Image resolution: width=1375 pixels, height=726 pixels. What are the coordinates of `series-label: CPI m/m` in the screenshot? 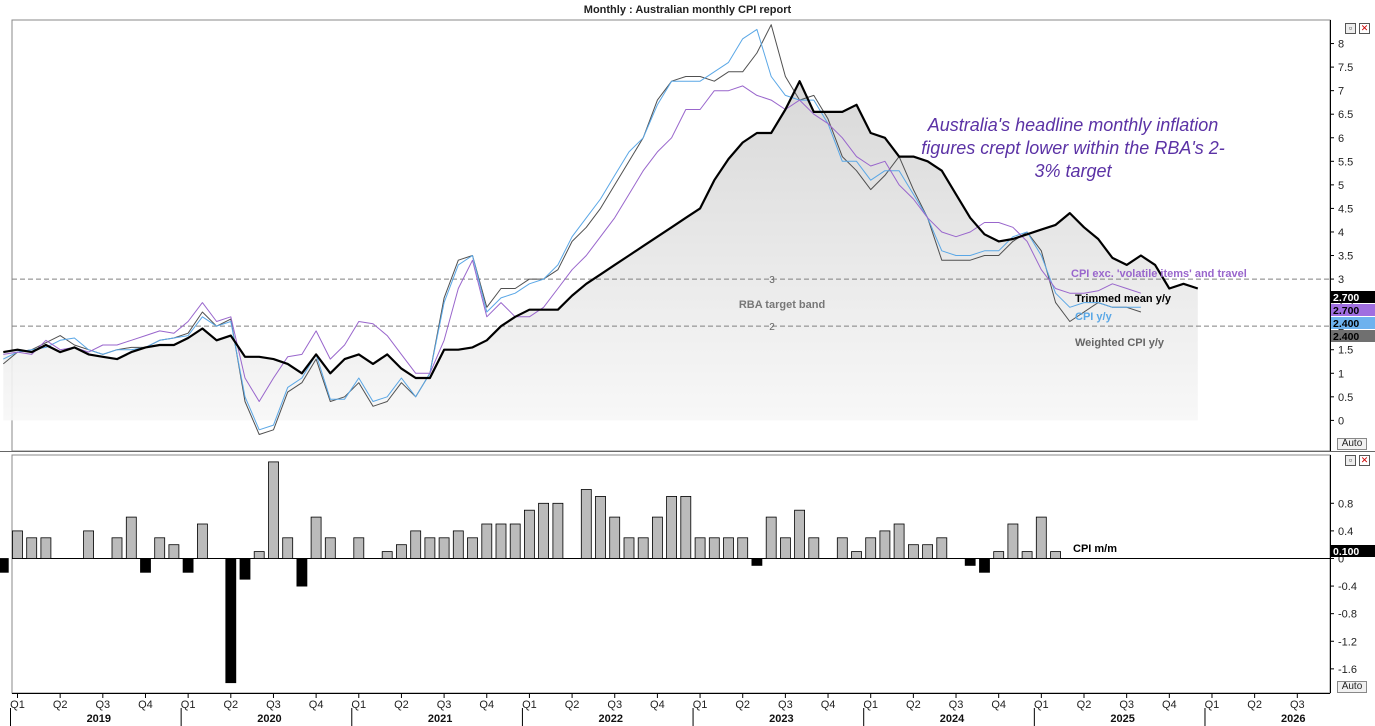 It's located at (1095, 549).